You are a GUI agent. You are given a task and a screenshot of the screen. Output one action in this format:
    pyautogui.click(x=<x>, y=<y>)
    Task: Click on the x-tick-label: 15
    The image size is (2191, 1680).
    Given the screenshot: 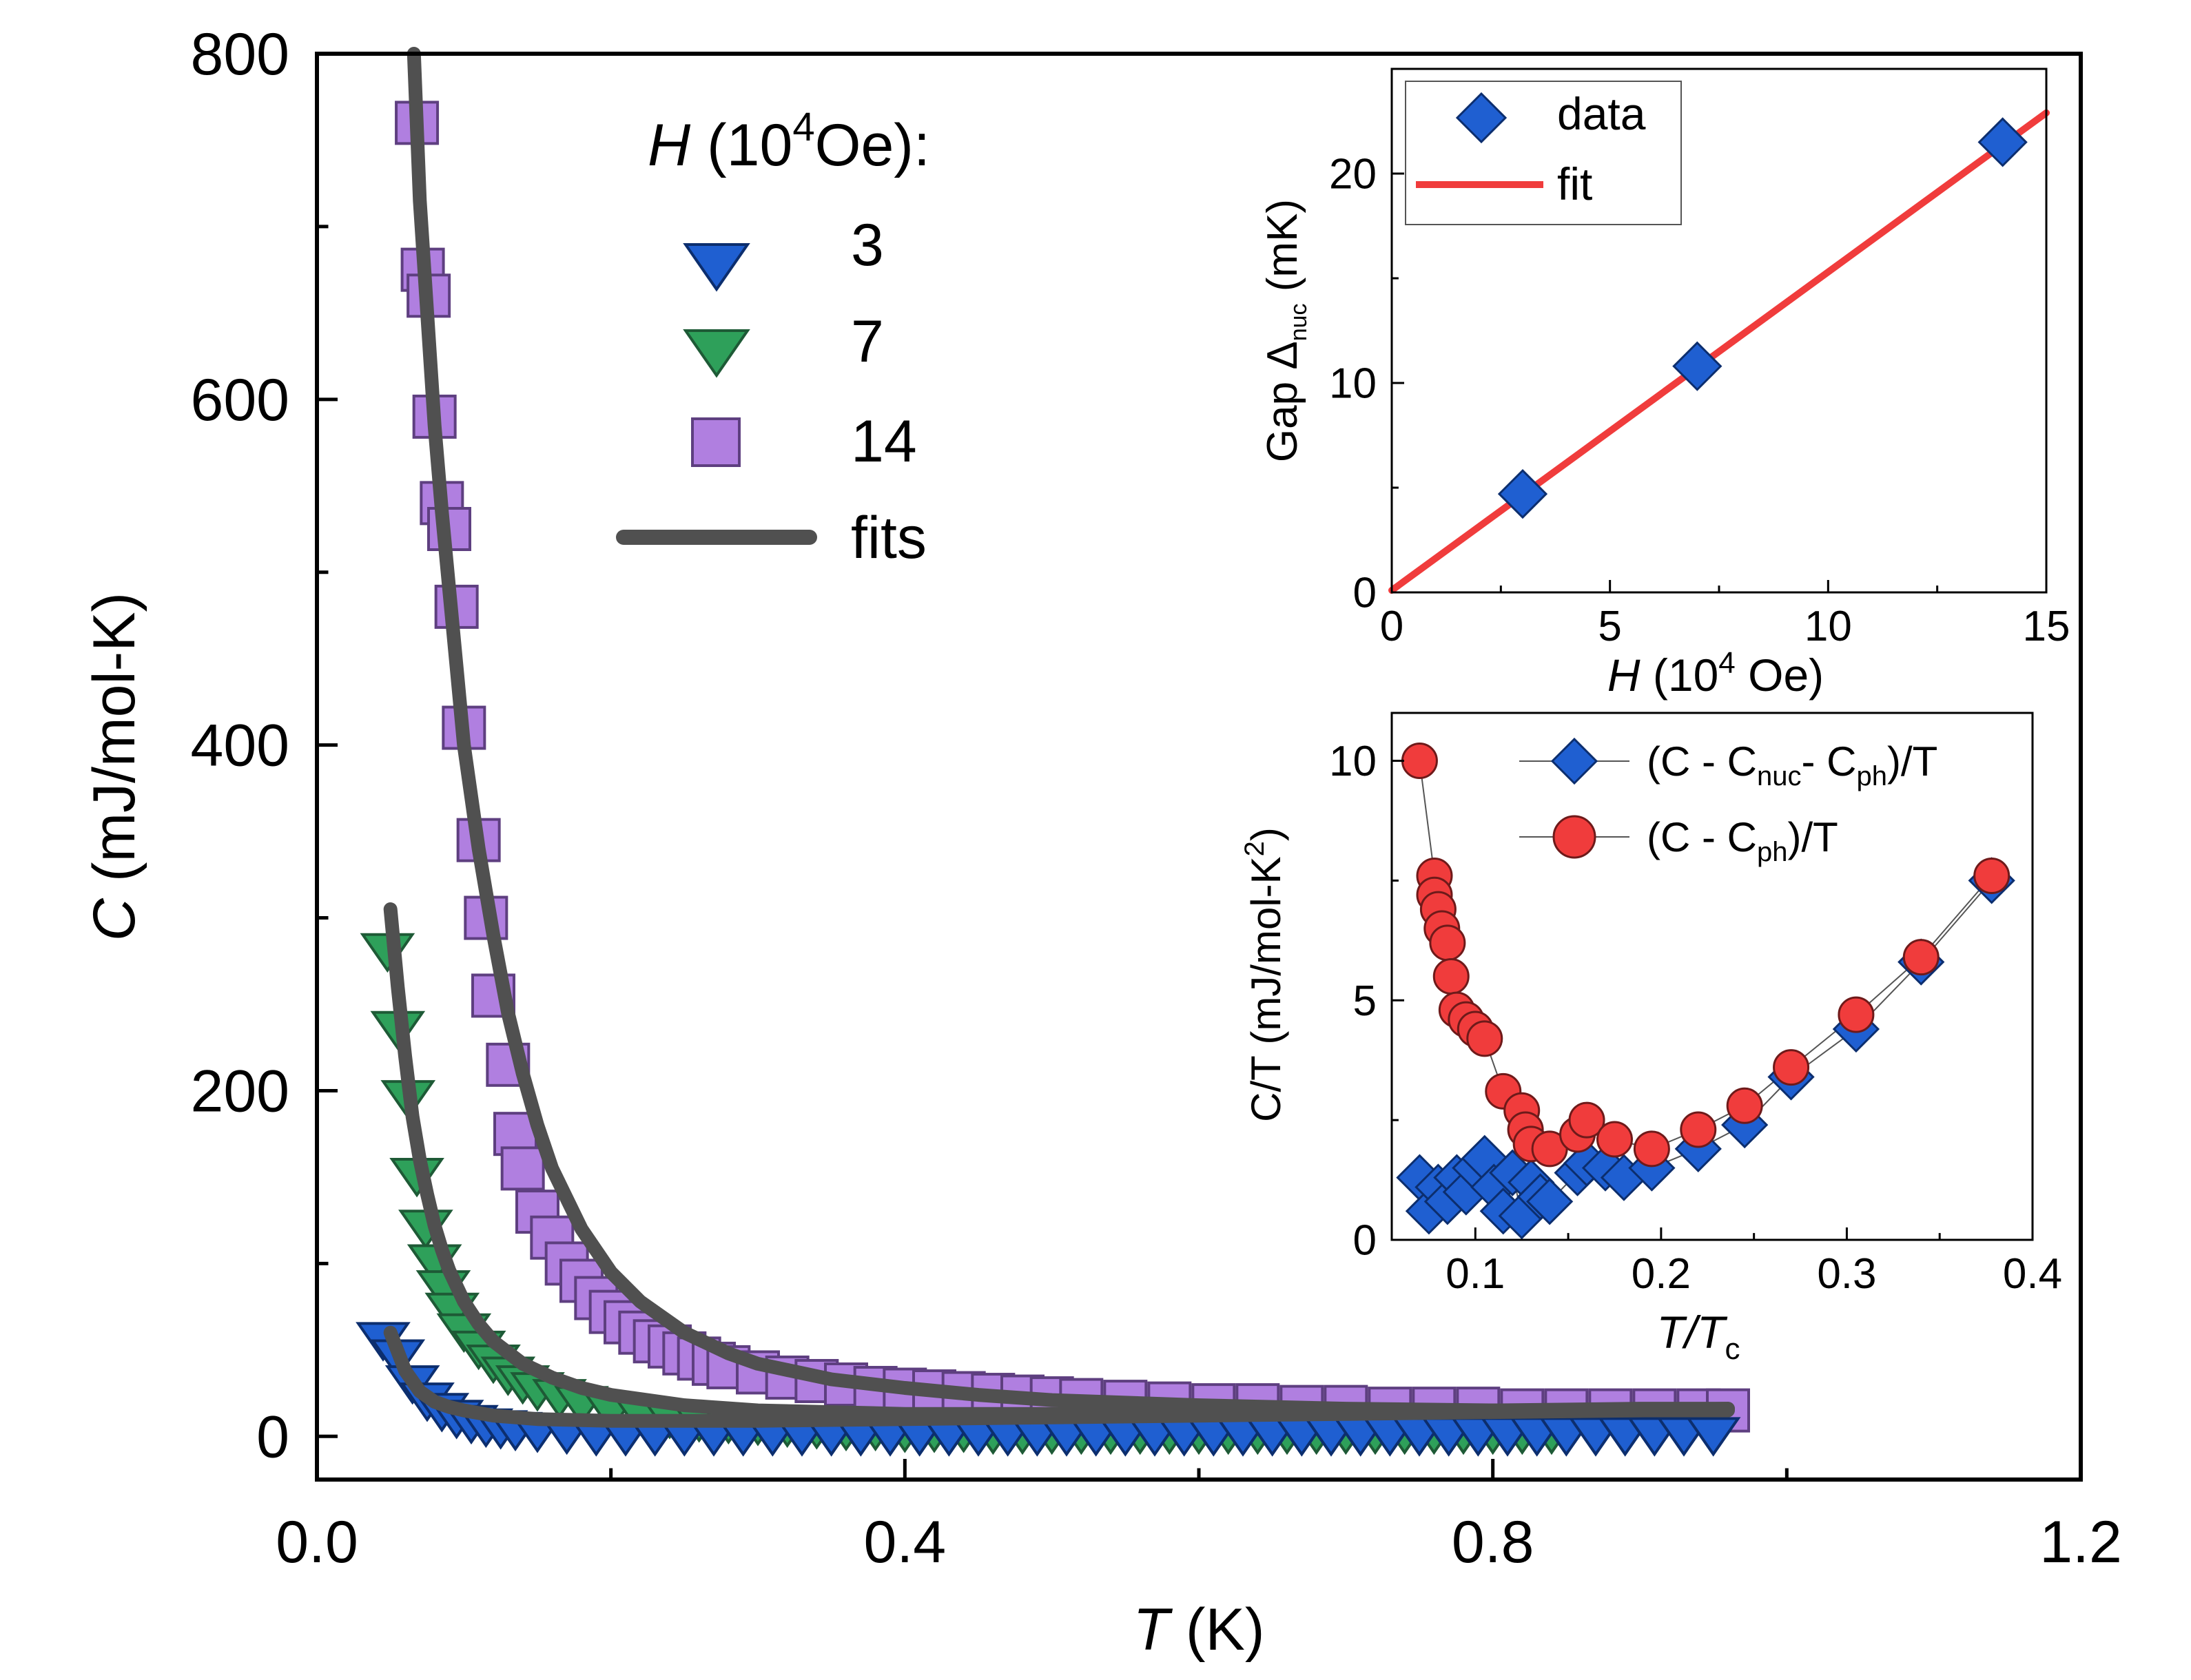 What is the action you would take?
    pyautogui.click(x=2047, y=626)
    